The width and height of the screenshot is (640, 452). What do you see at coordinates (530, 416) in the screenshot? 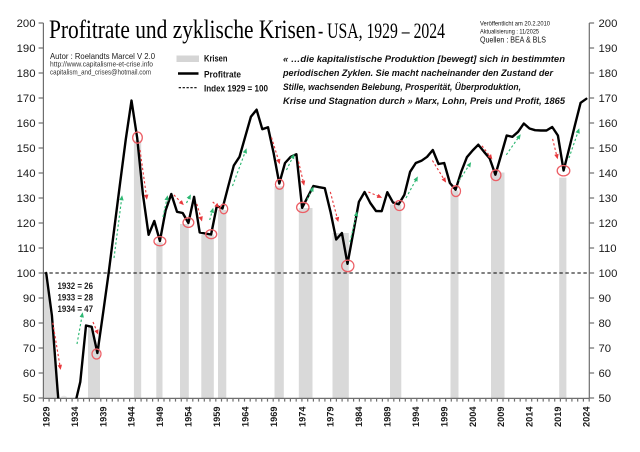
I see `svg-text: 2014` at bounding box center [530, 416].